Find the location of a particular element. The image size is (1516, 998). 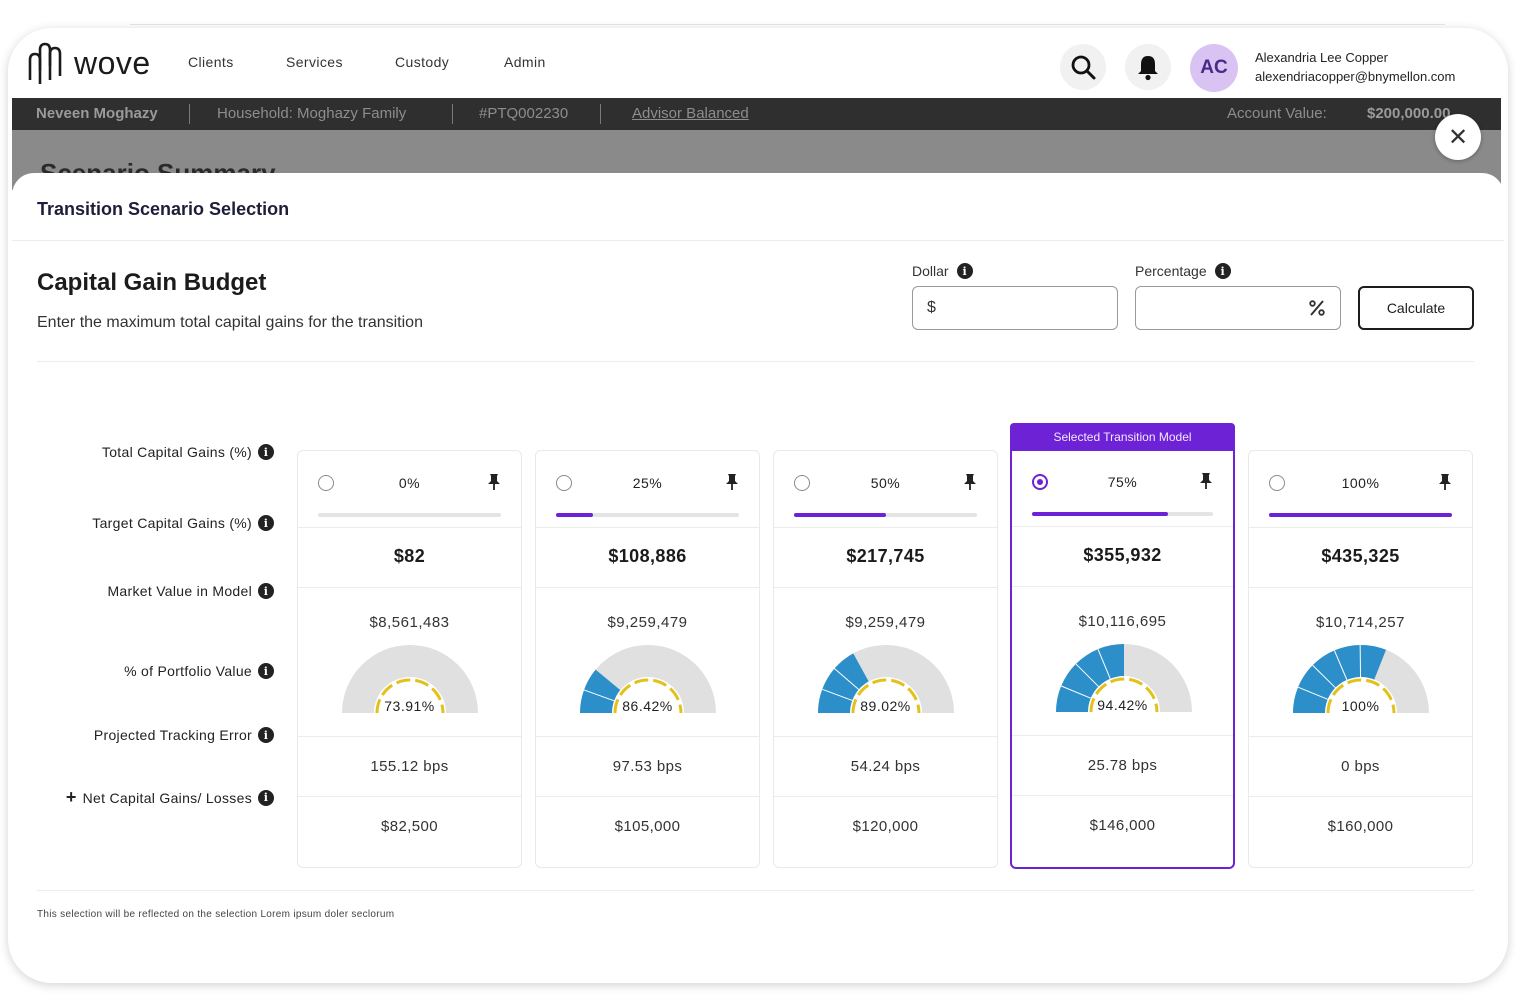

percent-icon is located at coordinates (1317, 308).